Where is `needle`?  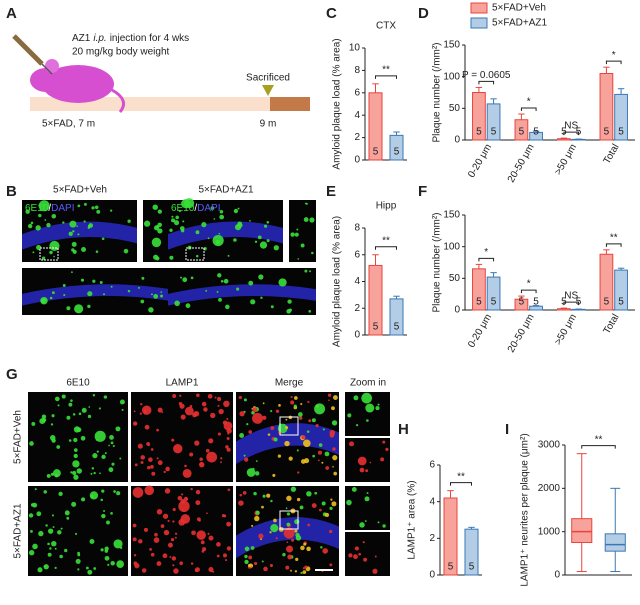 needle is located at coordinates (47, 69).